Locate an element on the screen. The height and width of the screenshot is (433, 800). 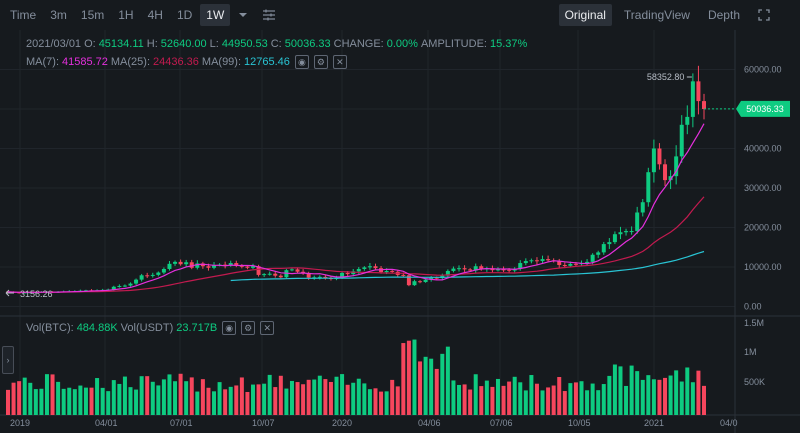
view-tradingview: TradingView is located at coordinates (656, 15).